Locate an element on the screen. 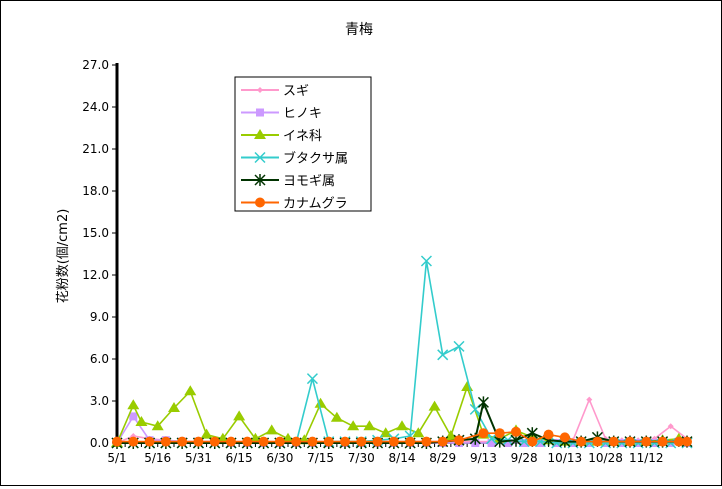  x-tick-label: 10/28 is located at coordinates (605, 458).